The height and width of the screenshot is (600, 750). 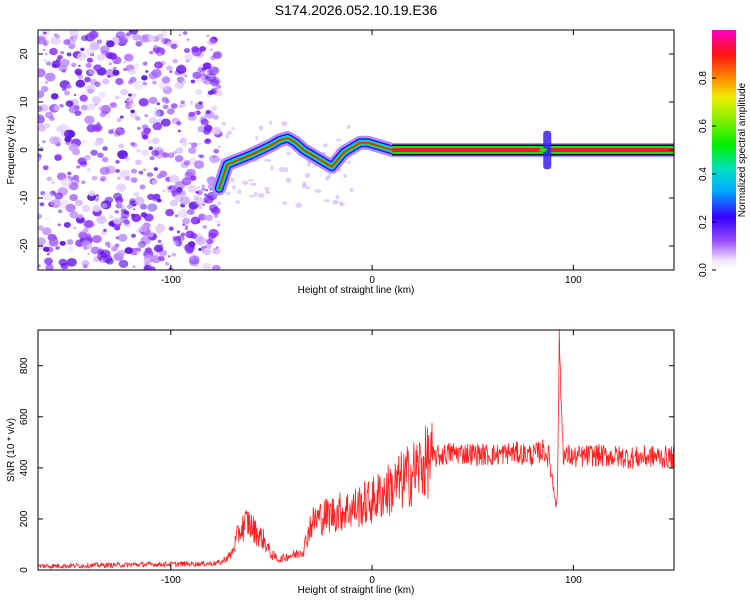 What do you see at coordinates (446, 163) in the screenshot?
I see `ridge-core` at bounding box center [446, 163].